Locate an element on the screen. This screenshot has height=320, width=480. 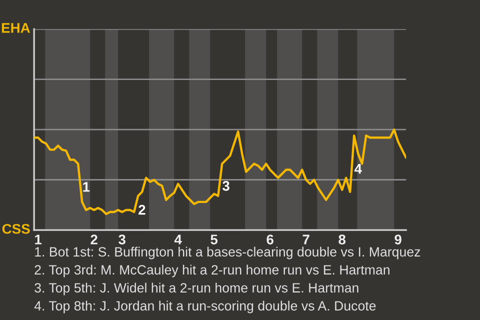
x-tick-label: 7 is located at coordinates (306, 239).